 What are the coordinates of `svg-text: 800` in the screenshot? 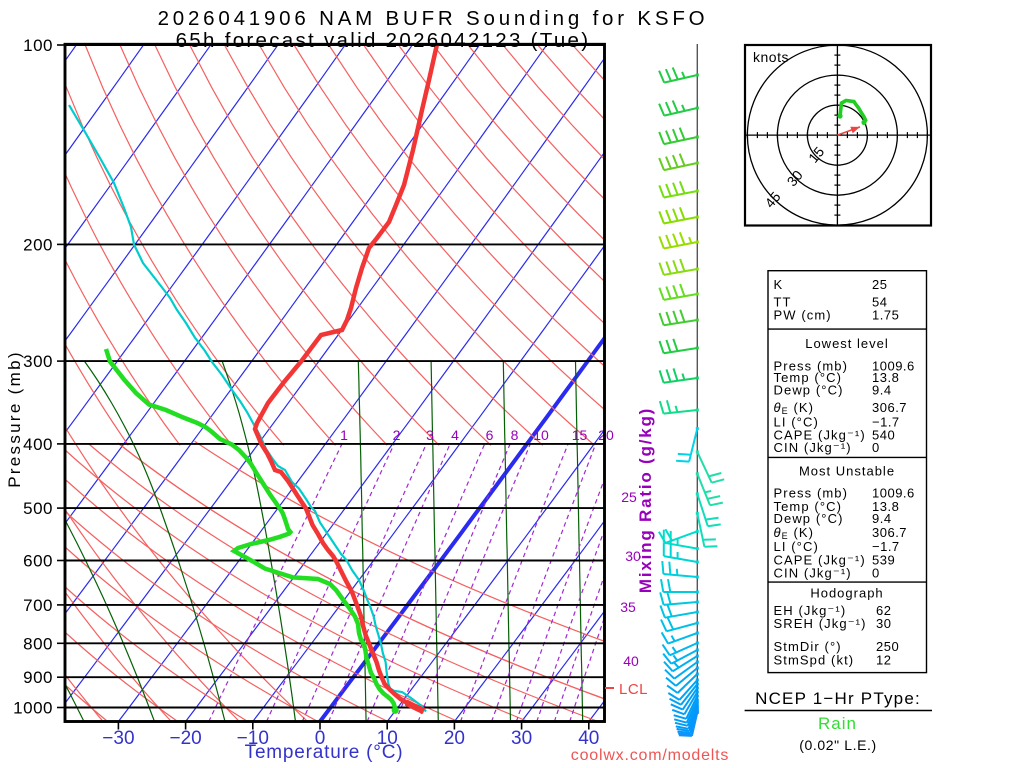 It's located at (38, 643).